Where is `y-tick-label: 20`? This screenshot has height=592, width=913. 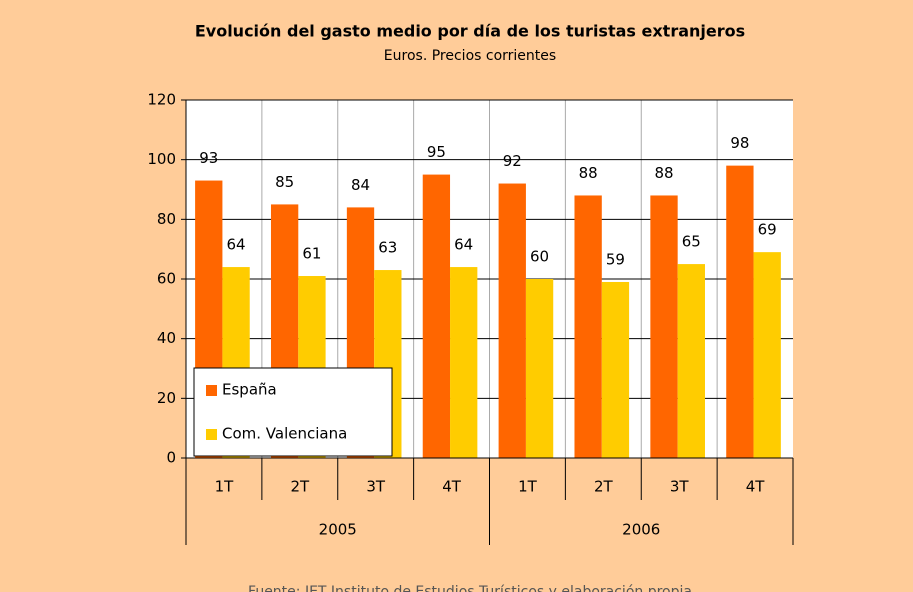 y-tick-label: 20 is located at coordinates (166, 398).